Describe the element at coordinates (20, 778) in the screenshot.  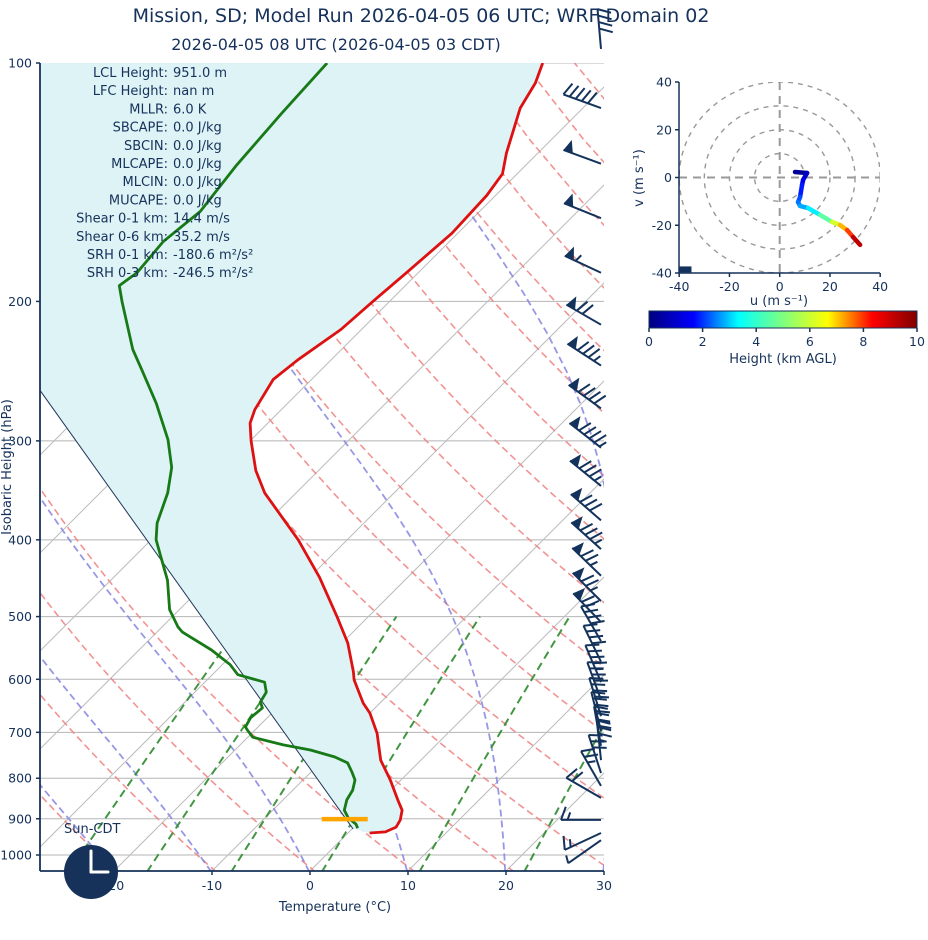
I see `pressure-tick-label: 800` at that location.